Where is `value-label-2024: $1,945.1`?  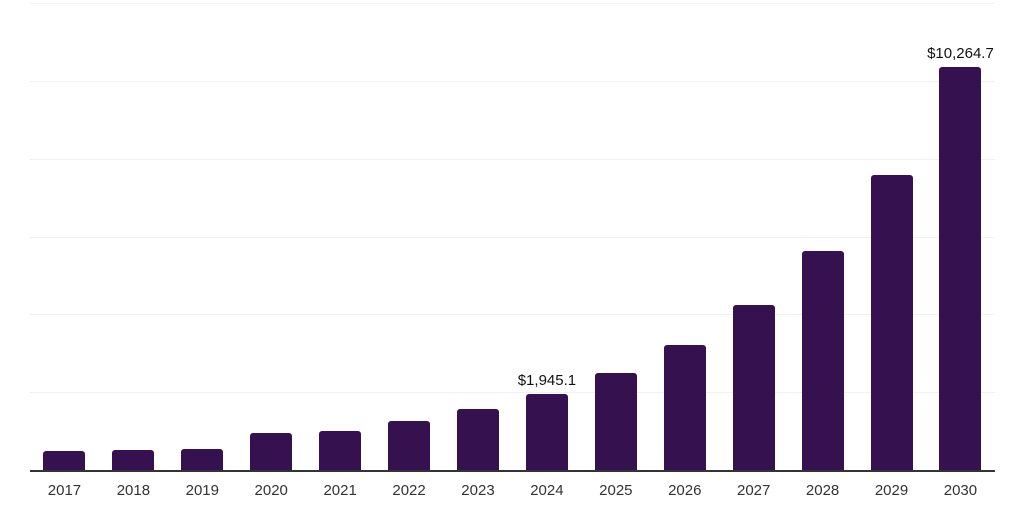 value-label-2024: $1,945.1 is located at coordinates (547, 380).